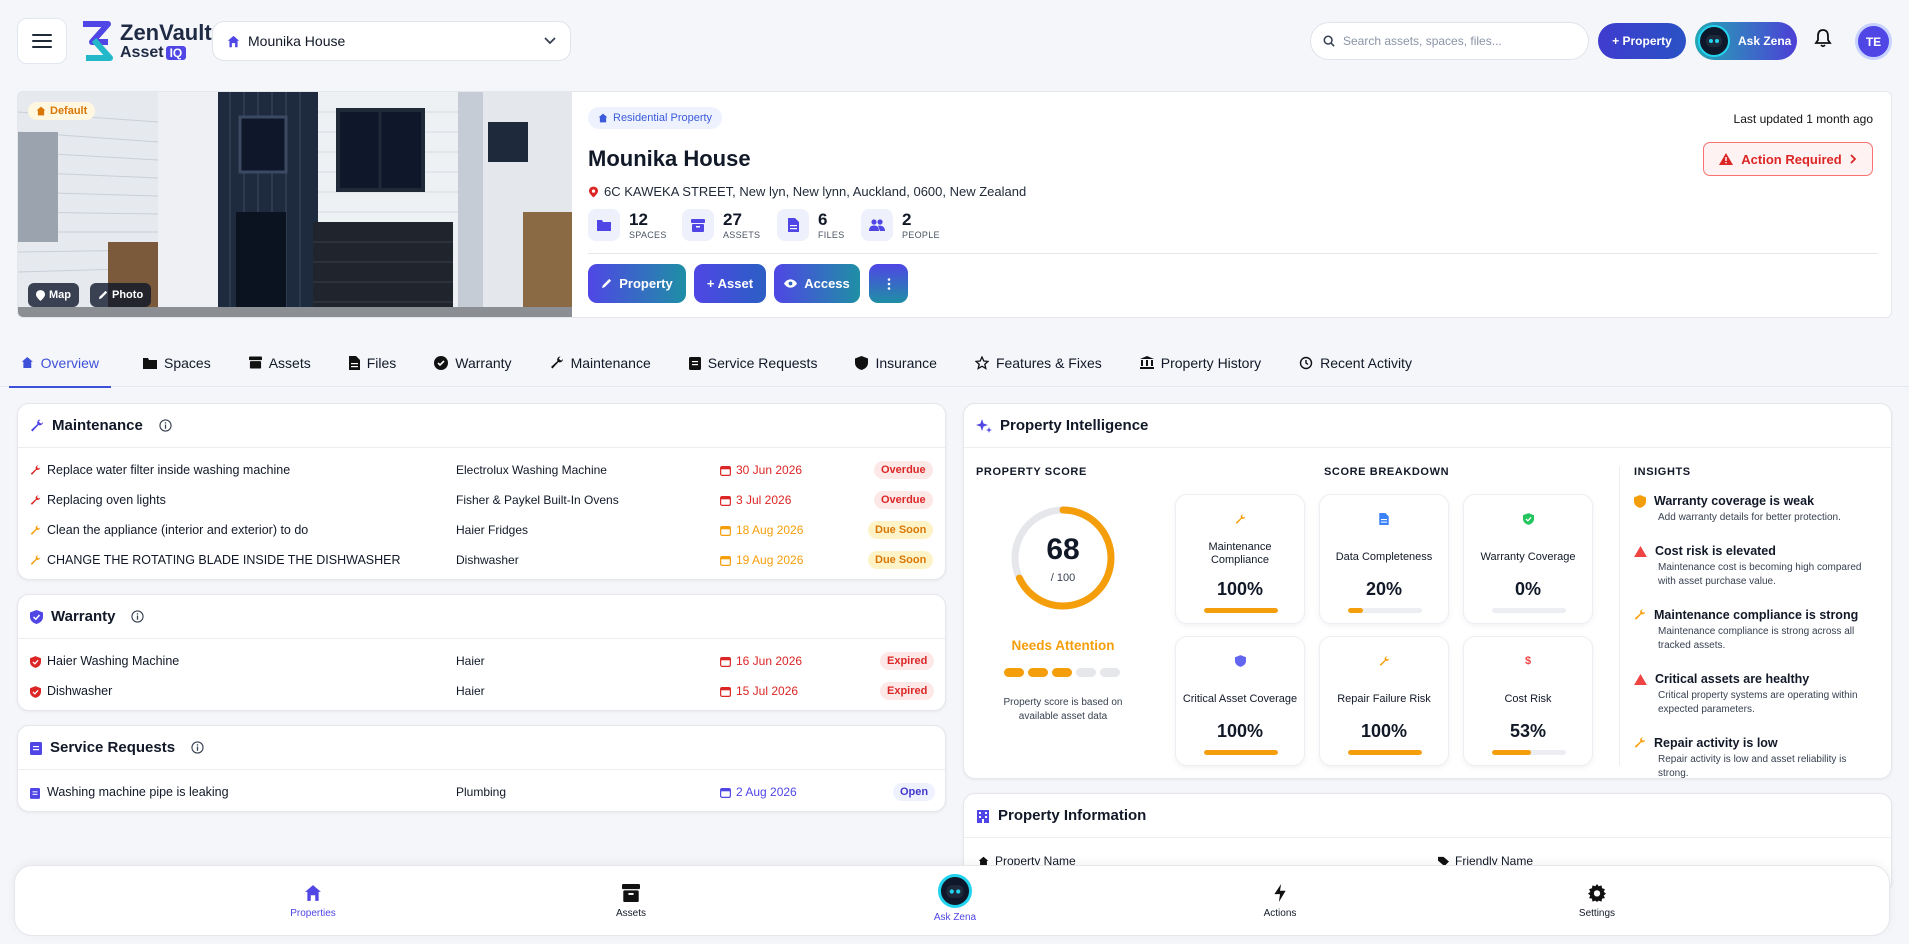 The height and width of the screenshot is (944, 1909). I want to click on stat-files: 6 FILES, so click(811, 225).